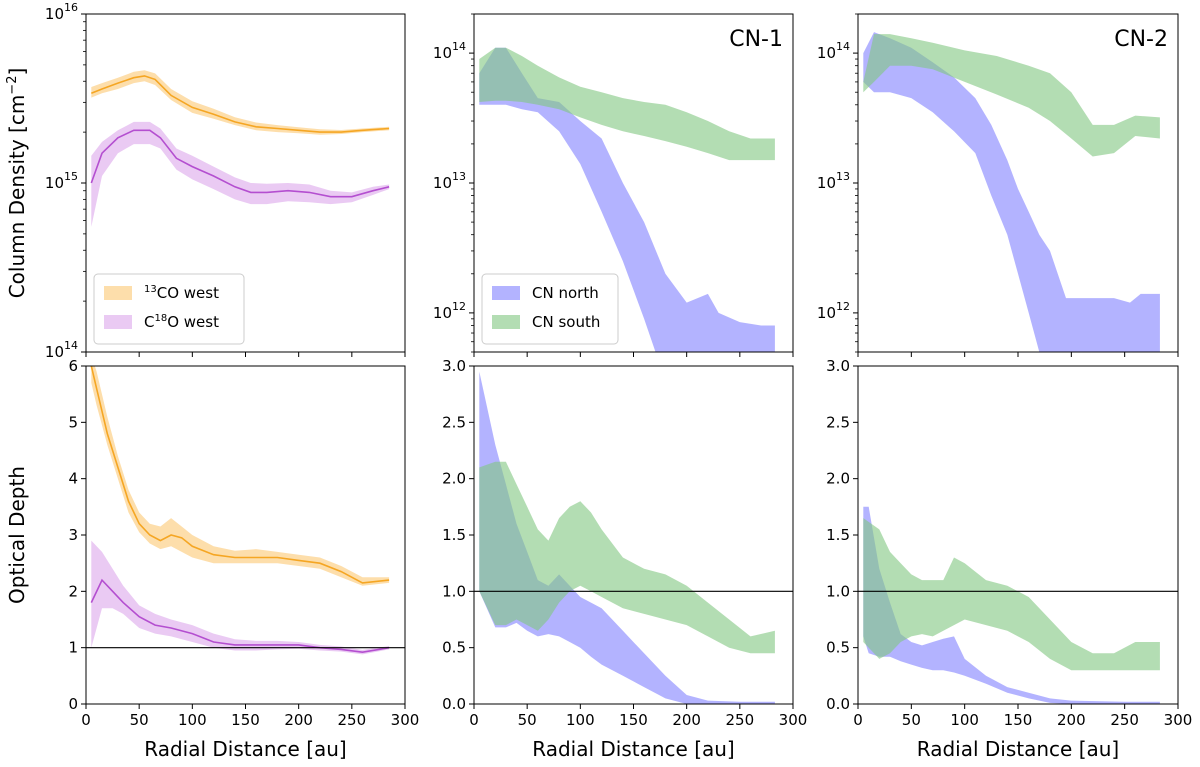 This screenshot has height=767, width=1200. I want to click on legend-label-13co-west: 13CO west, so click(181, 293).